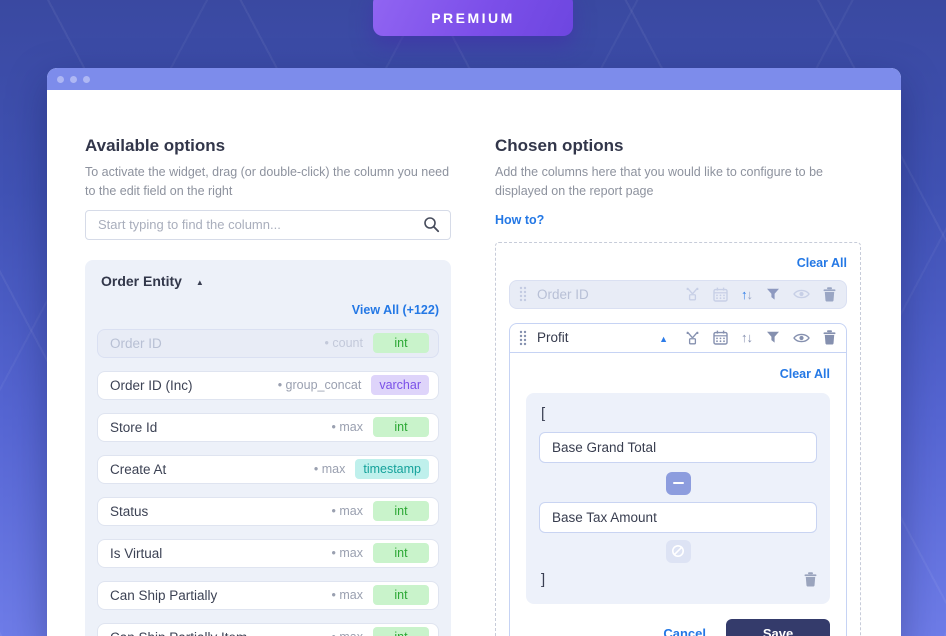 This screenshot has width=946, height=636. What do you see at coordinates (543, 413) in the screenshot?
I see `bracket-open: [` at bounding box center [543, 413].